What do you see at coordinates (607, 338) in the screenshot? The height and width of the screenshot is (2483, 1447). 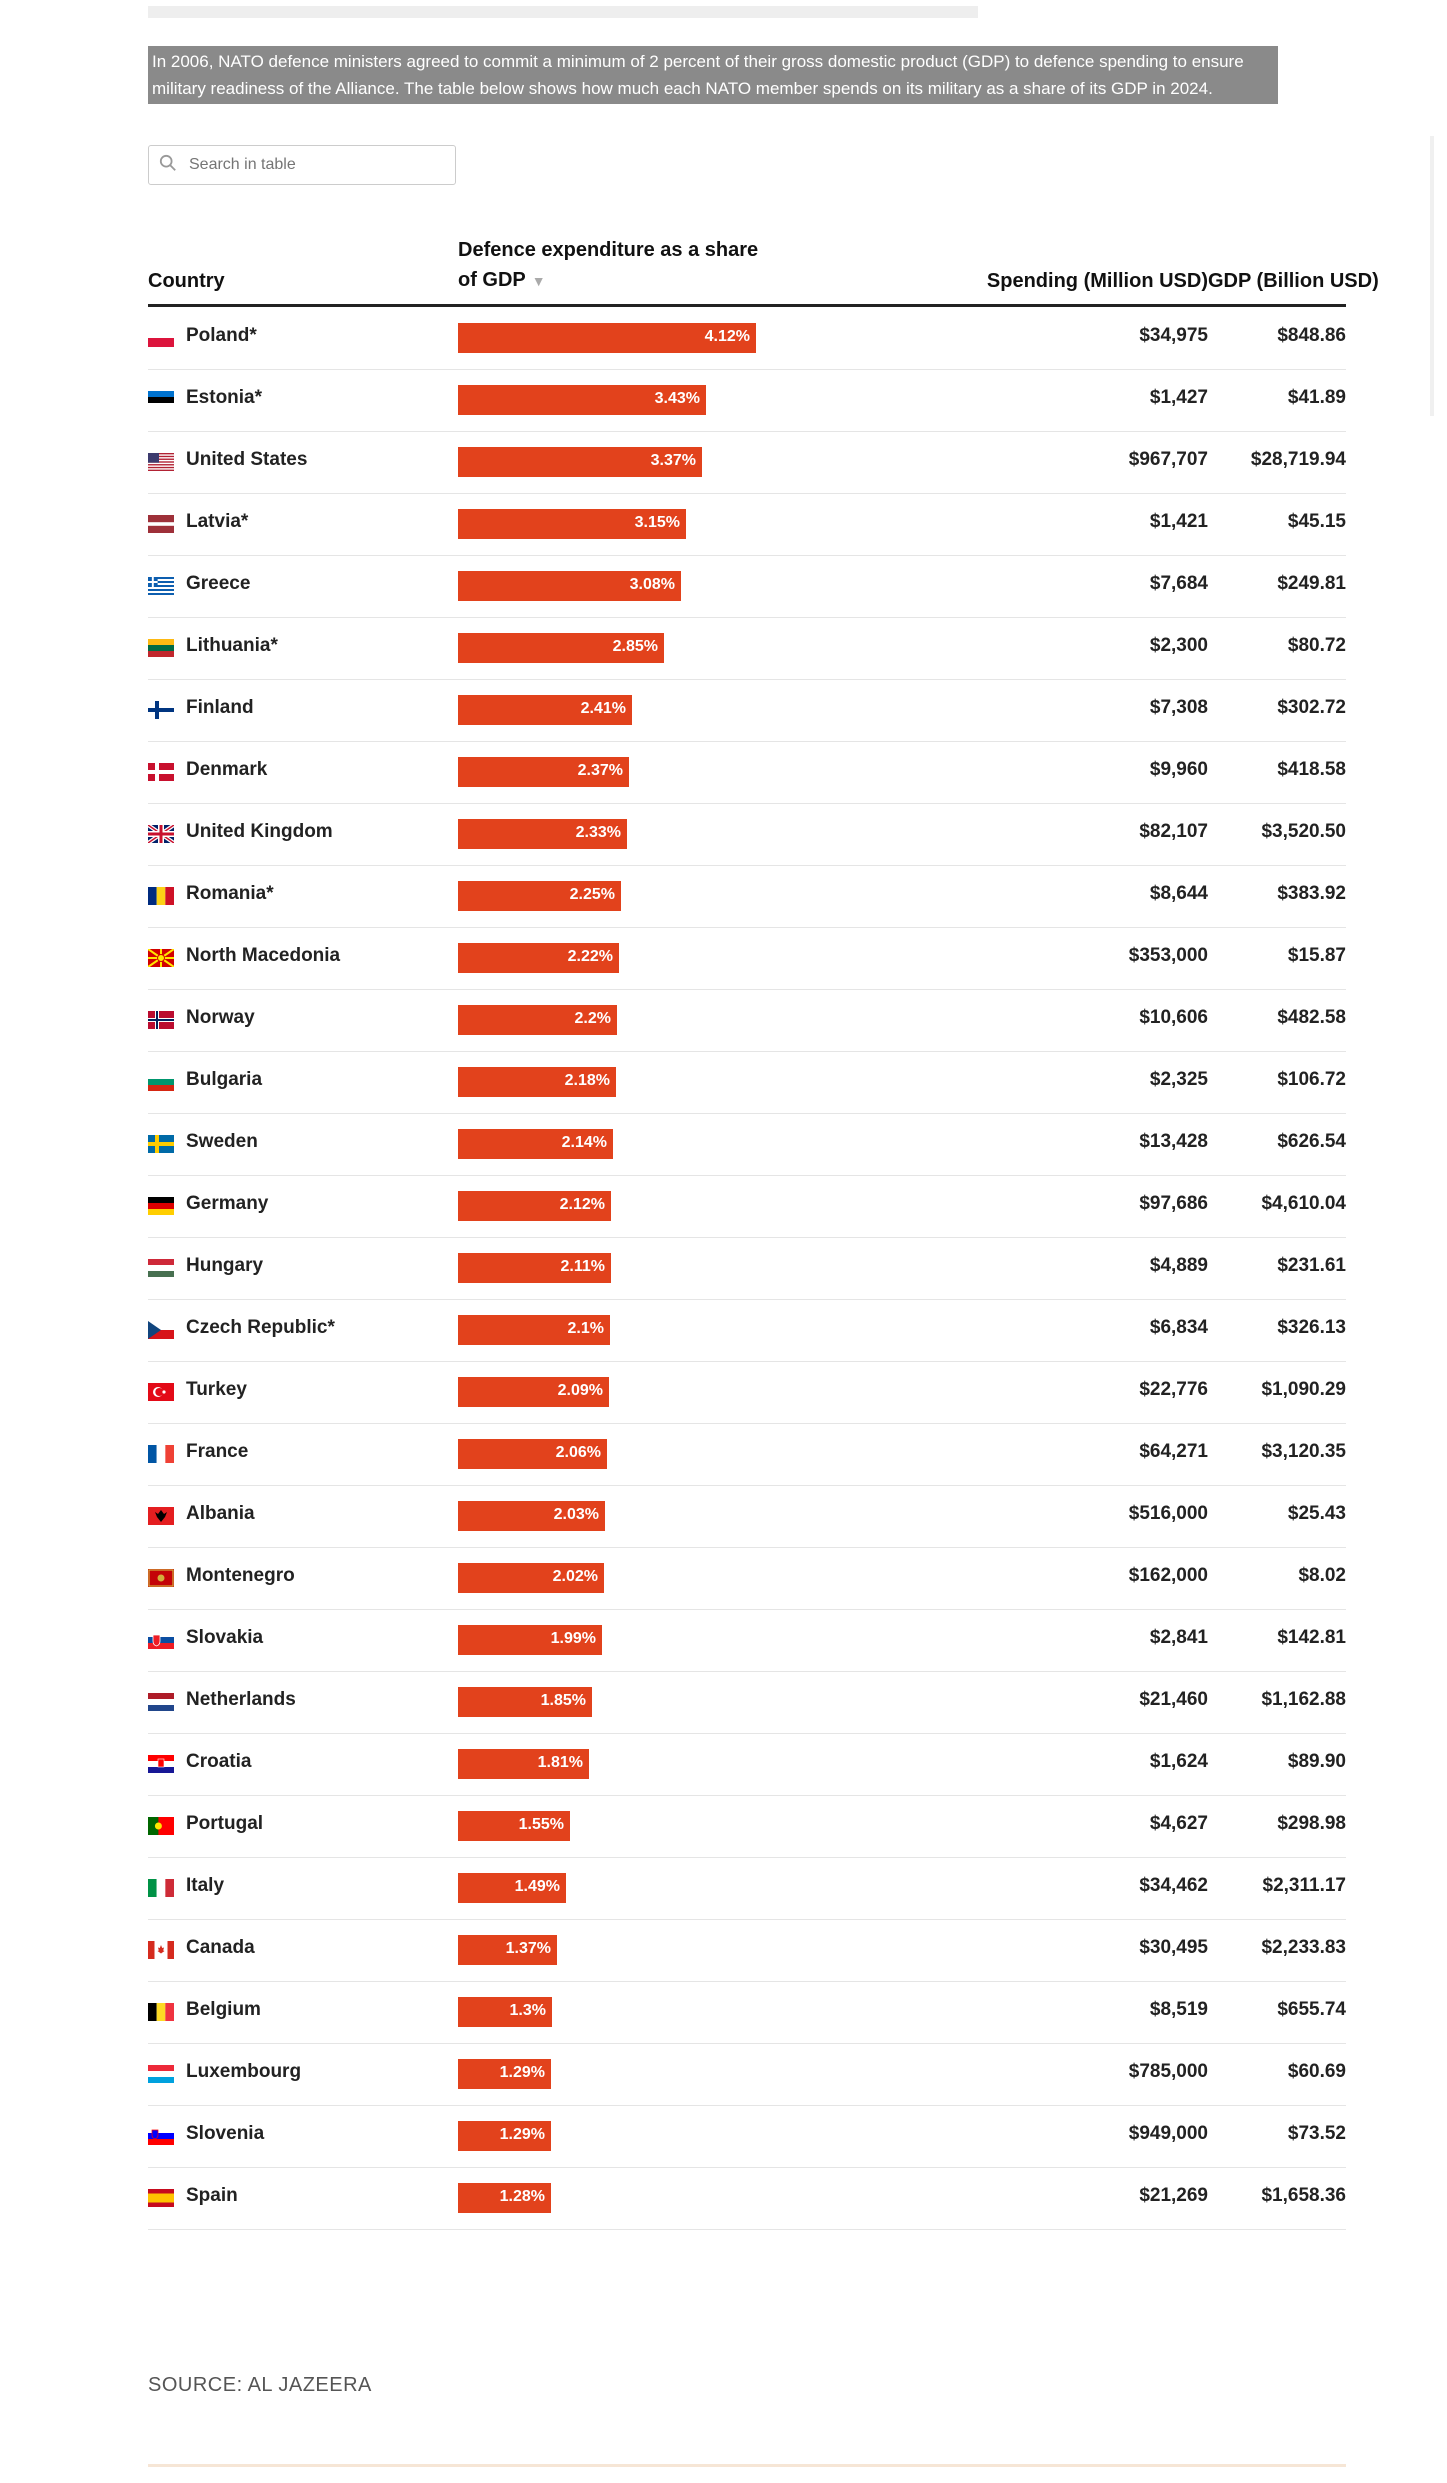 I see `share-bar: 4.12%` at bounding box center [607, 338].